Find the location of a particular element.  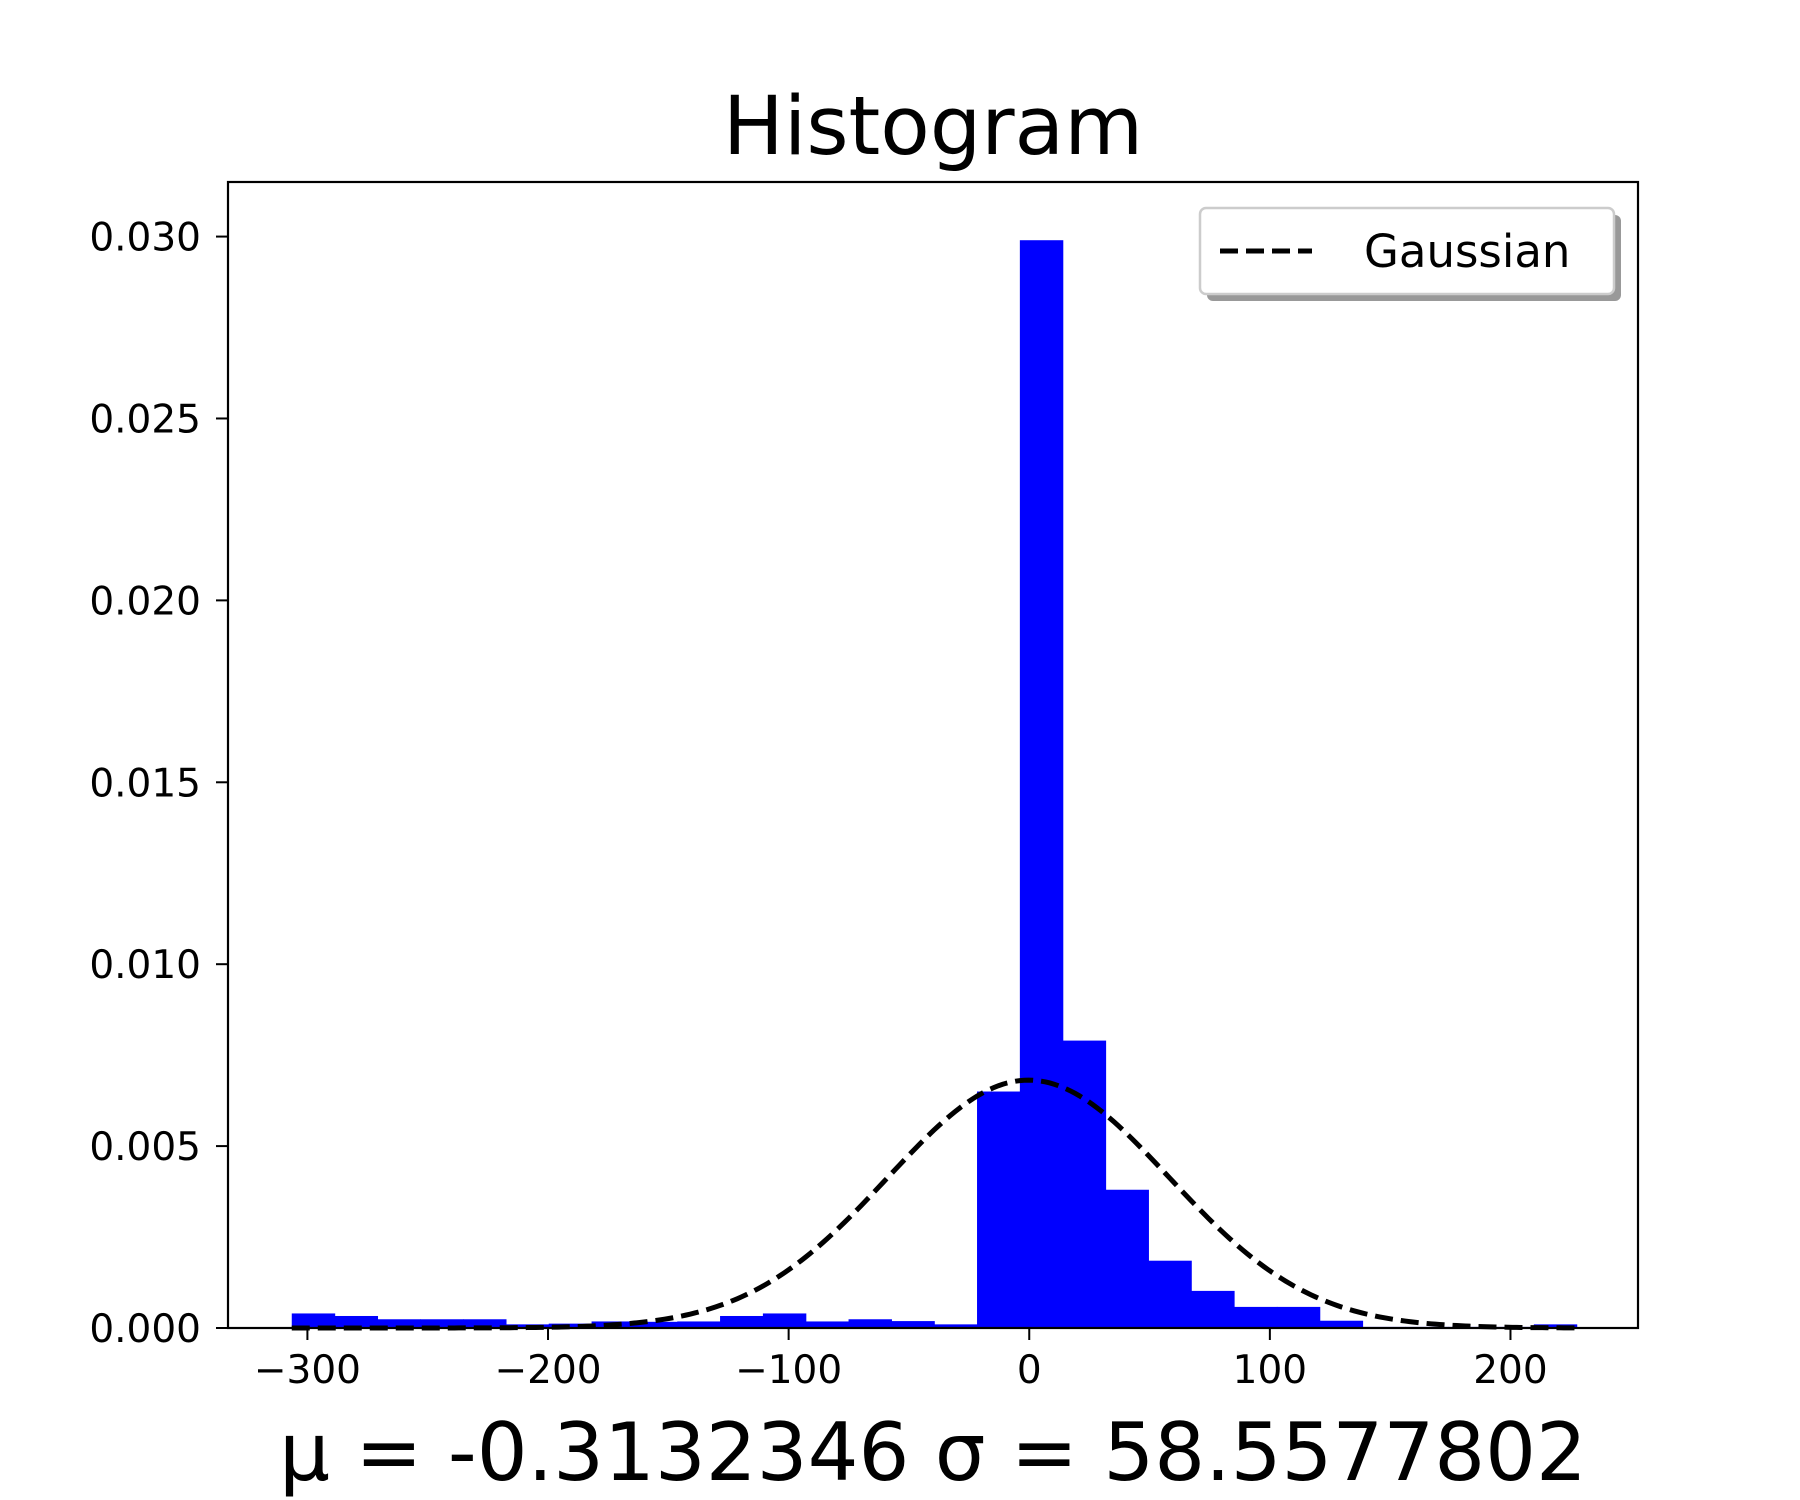

y-tick-label: 0.005 is located at coordinates (145, 1147).